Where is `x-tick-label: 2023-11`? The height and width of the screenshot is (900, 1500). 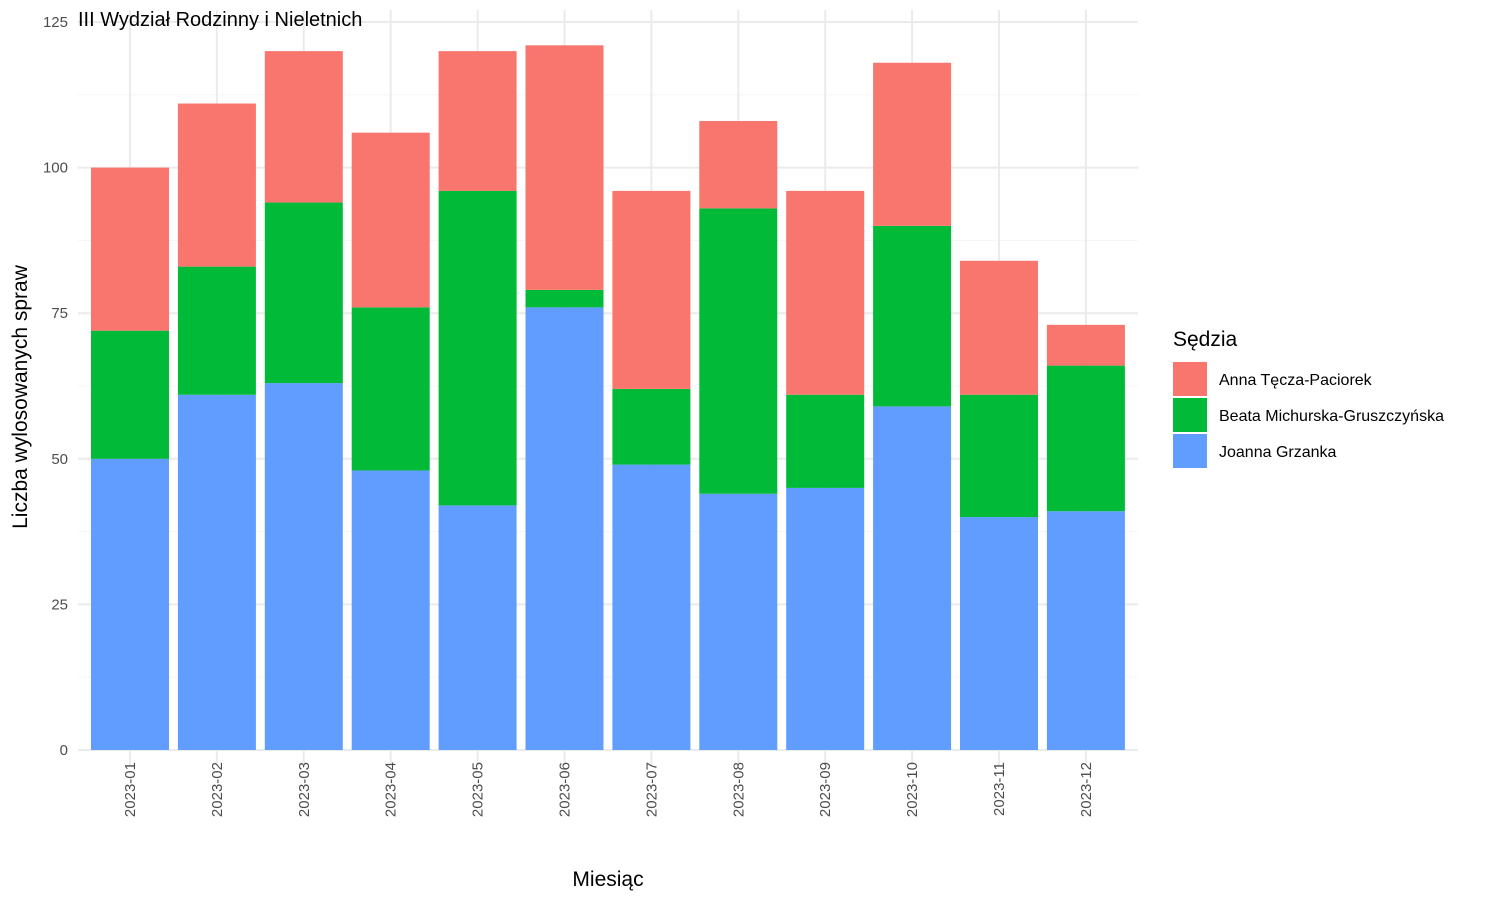
x-tick-label: 2023-11 is located at coordinates (999, 789).